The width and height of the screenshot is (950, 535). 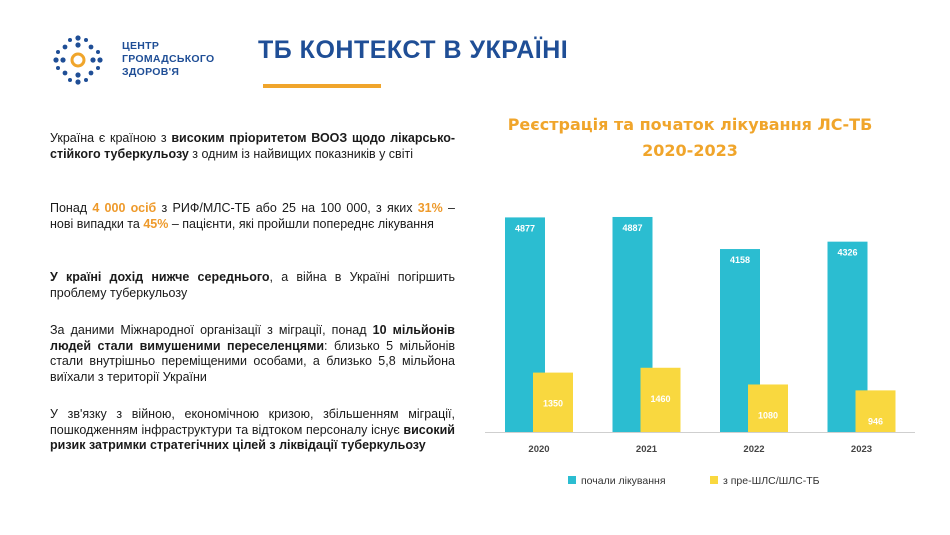 I want to click on bar-2020-pre-xdr, so click(x=553, y=402).